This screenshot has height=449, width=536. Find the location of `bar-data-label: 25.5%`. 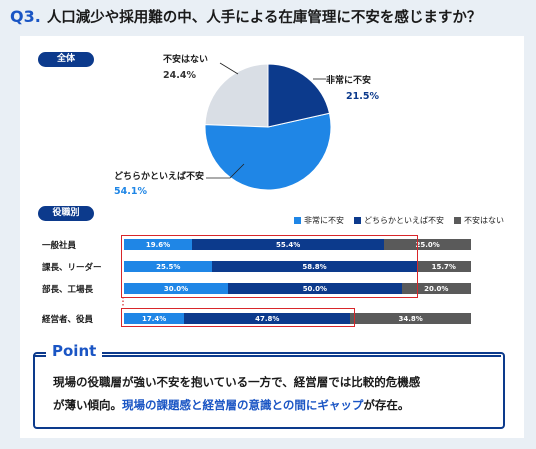

bar-data-label: 25.5% is located at coordinates (168, 266).